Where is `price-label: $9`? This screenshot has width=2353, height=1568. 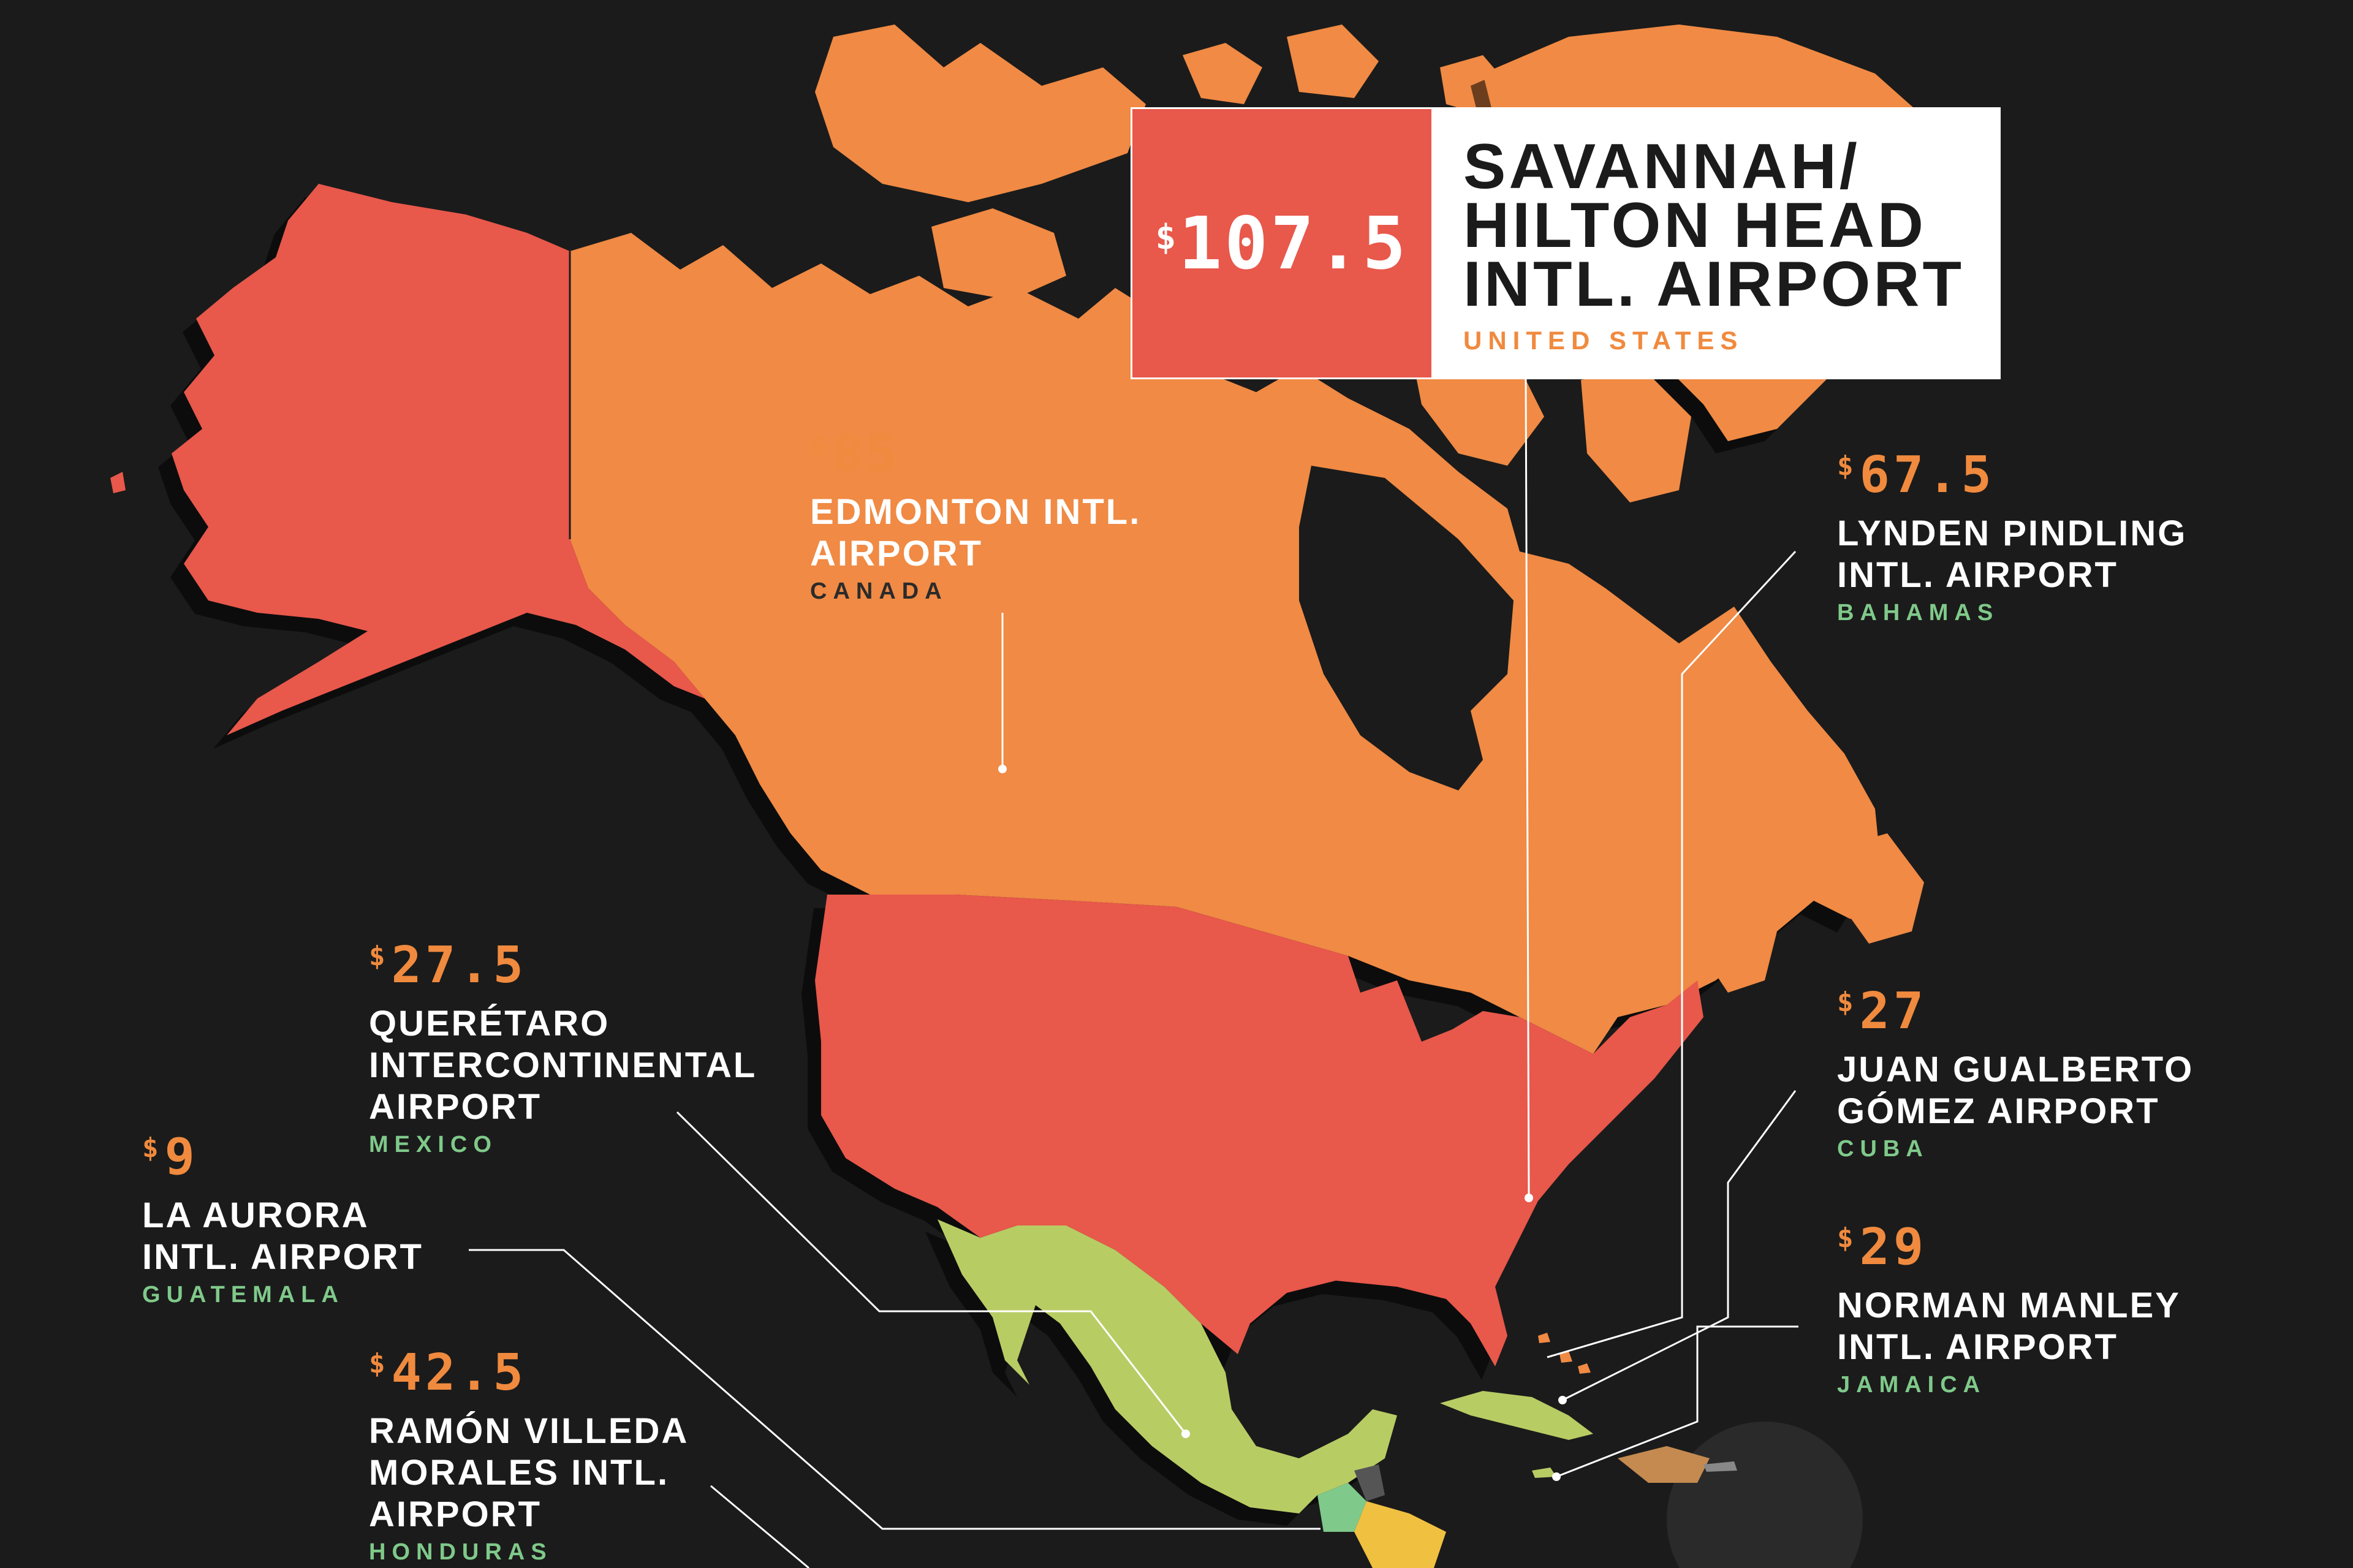 price-label: $9 is located at coordinates (308, 1157).